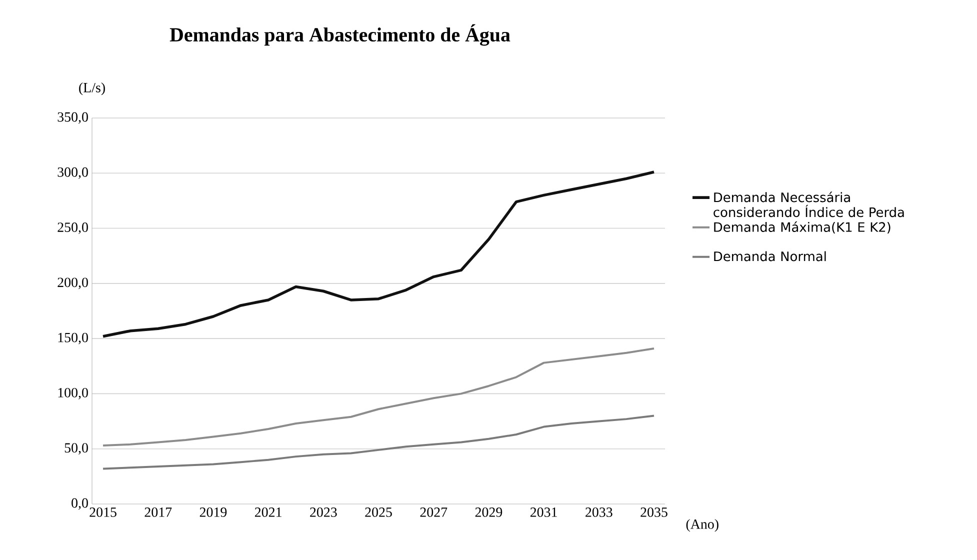  What do you see at coordinates (76, 449) in the screenshot?
I see `y-tick-label: 50,0` at bounding box center [76, 449].